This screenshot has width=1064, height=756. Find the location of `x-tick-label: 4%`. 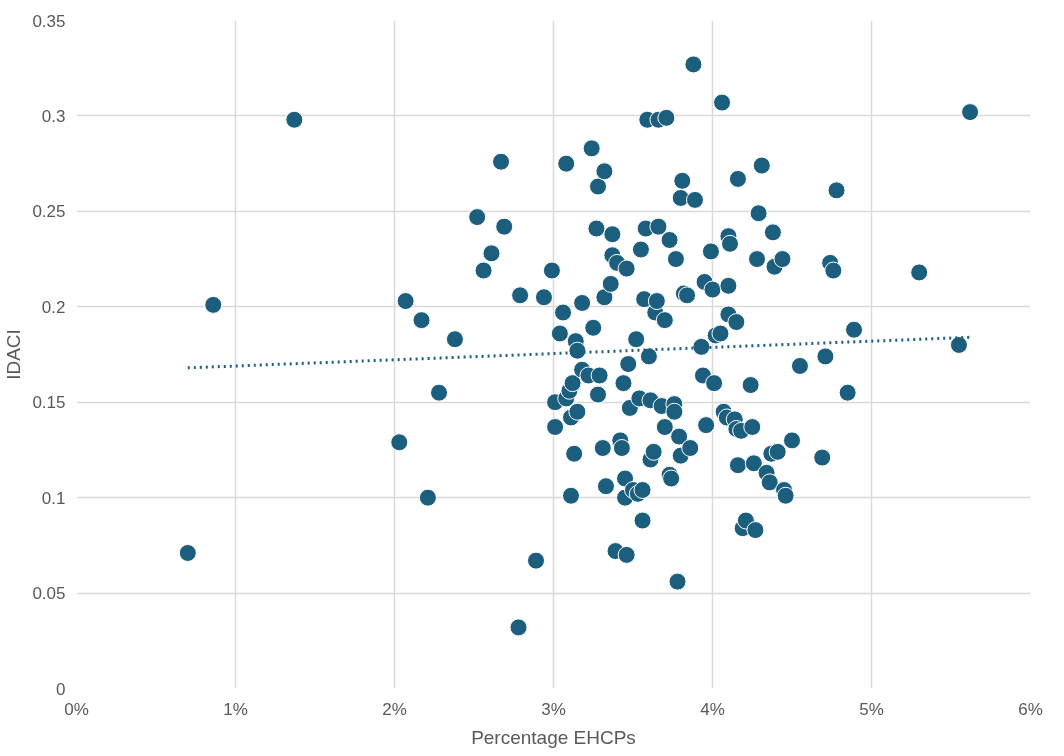

x-tick-label: 4% is located at coordinates (712, 709).